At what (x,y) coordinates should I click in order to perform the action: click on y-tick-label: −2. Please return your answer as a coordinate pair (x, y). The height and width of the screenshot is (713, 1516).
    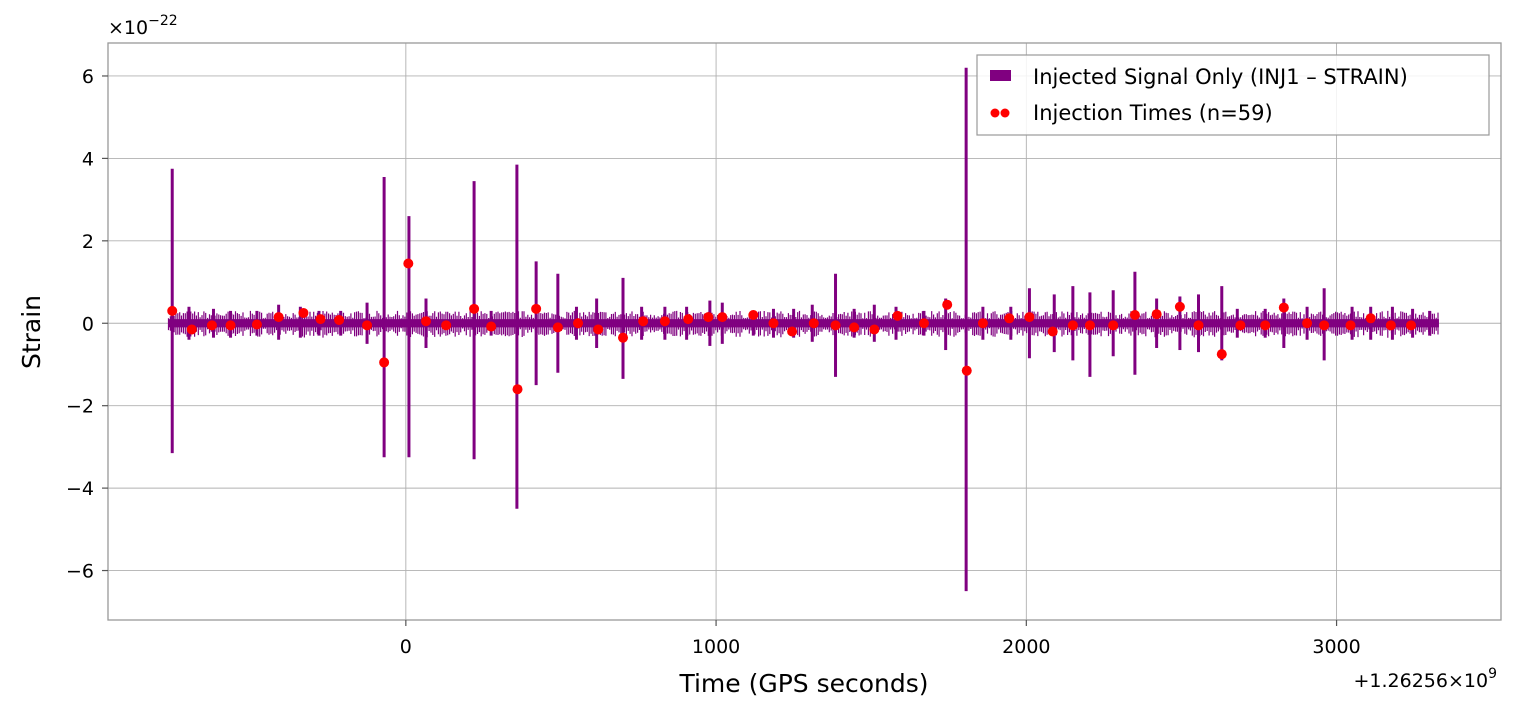
    Looking at the image, I should click on (80, 407).